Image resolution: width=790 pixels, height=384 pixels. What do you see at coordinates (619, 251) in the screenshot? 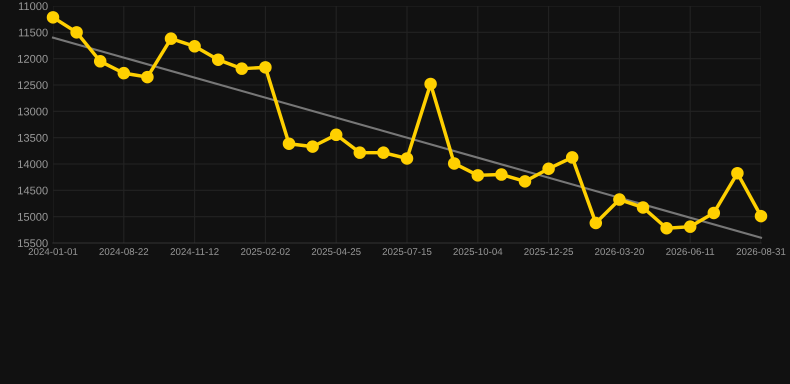
I see `x-tick-label: 2026-03-20` at bounding box center [619, 251].